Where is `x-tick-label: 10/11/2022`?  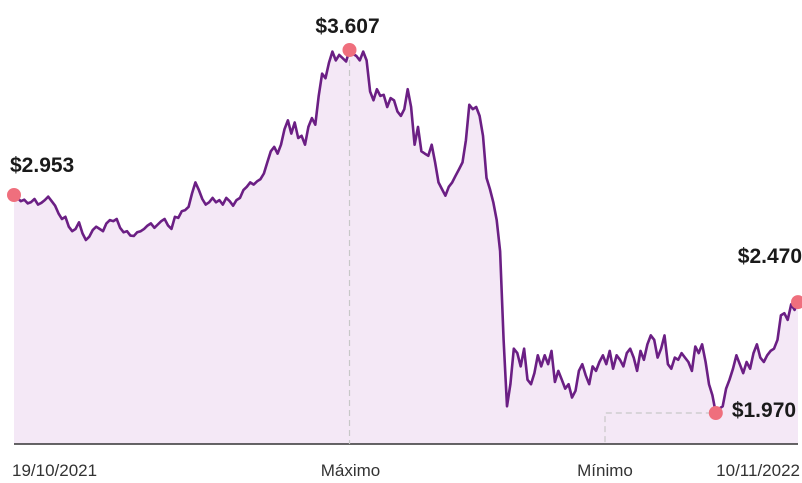 x-tick-label: 10/11/2022 is located at coordinates (758, 470).